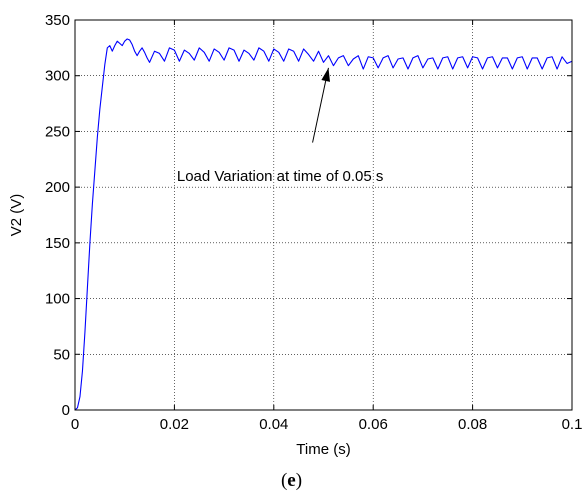 The width and height of the screenshot is (583, 502). What do you see at coordinates (280, 176) in the screenshot?
I see `annotation-text: Load Variation at time of 0.05 s` at bounding box center [280, 176].